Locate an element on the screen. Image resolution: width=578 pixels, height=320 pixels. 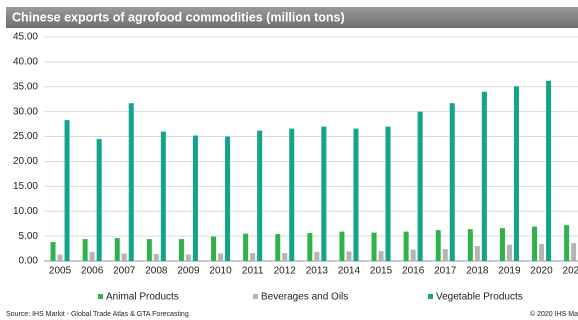
y-tick-label: 10.00 is located at coordinates (25, 211).